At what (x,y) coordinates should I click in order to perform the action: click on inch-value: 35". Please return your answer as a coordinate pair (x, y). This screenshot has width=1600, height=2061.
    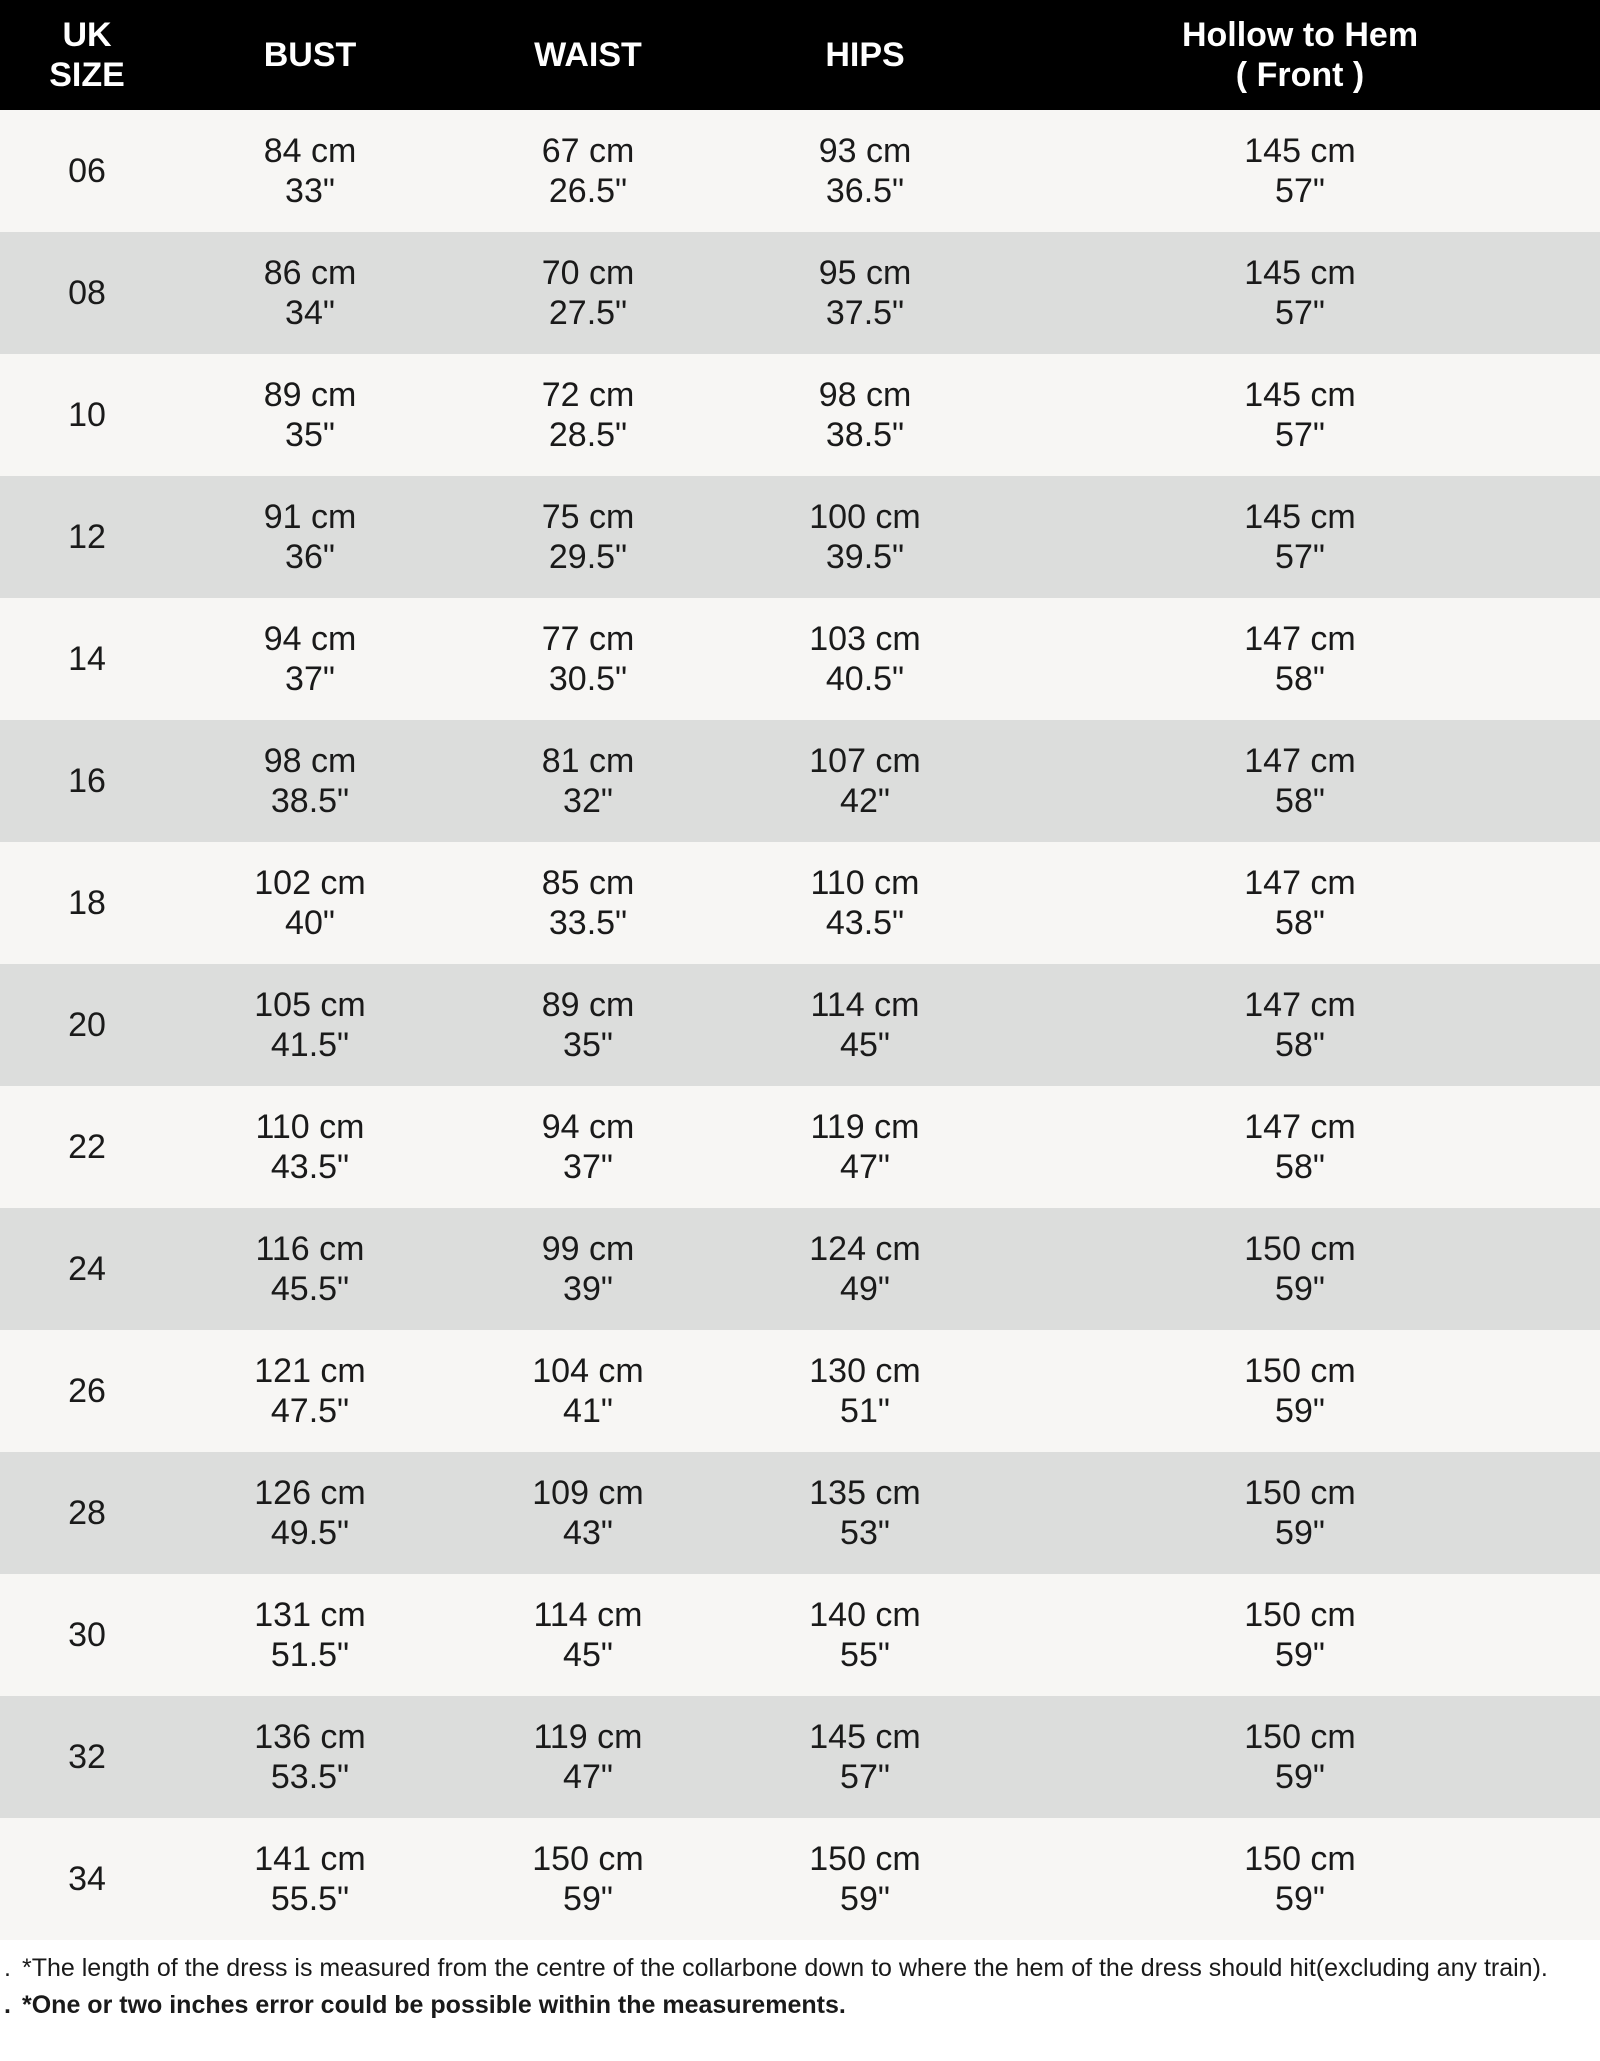
    Looking at the image, I should click on (588, 1045).